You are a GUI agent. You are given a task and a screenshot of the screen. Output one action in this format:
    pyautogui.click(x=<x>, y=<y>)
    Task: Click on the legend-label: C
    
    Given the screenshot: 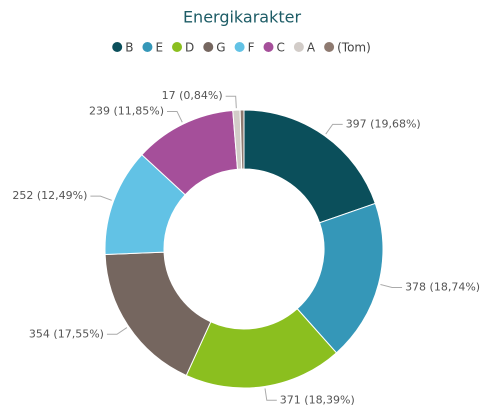 What is the action you would take?
    pyautogui.click(x=281, y=48)
    